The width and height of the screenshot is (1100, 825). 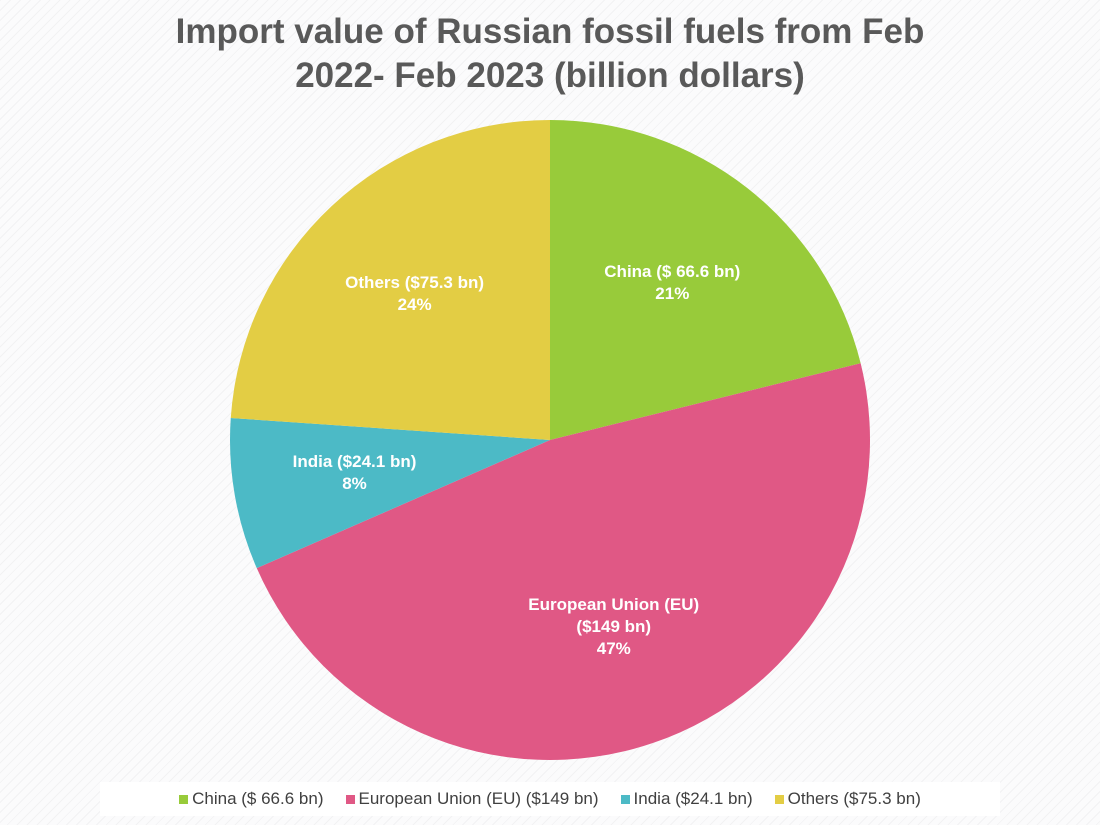 I want to click on data-label-others: Others ($75.3 bn) 24%, so click(x=414, y=293).